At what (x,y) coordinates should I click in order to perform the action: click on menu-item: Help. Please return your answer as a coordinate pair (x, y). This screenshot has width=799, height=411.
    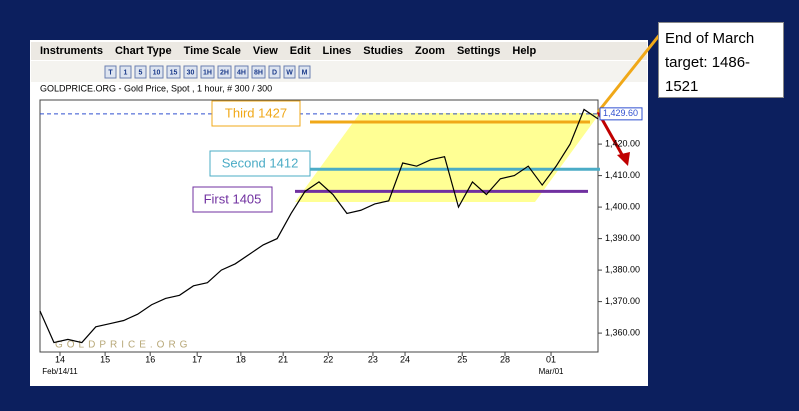
    Looking at the image, I should click on (524, 51).